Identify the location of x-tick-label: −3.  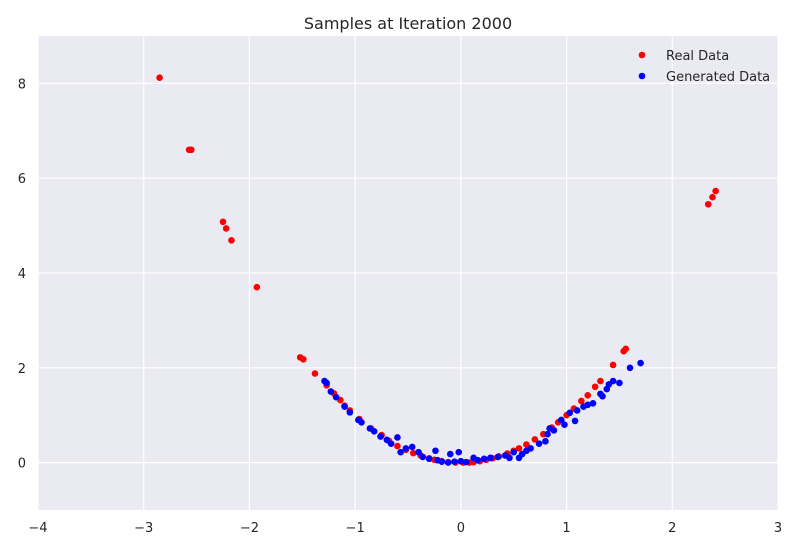
(143, 528).